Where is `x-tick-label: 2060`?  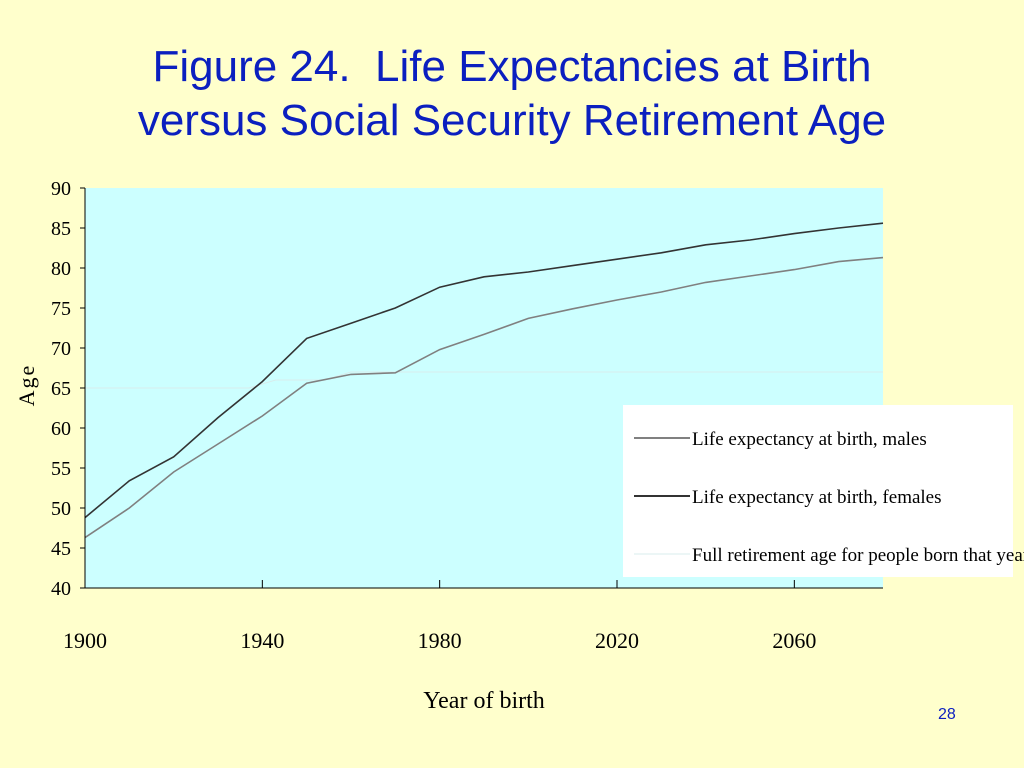 x-tick-label: 2060 is located at coordinates (794, 640).